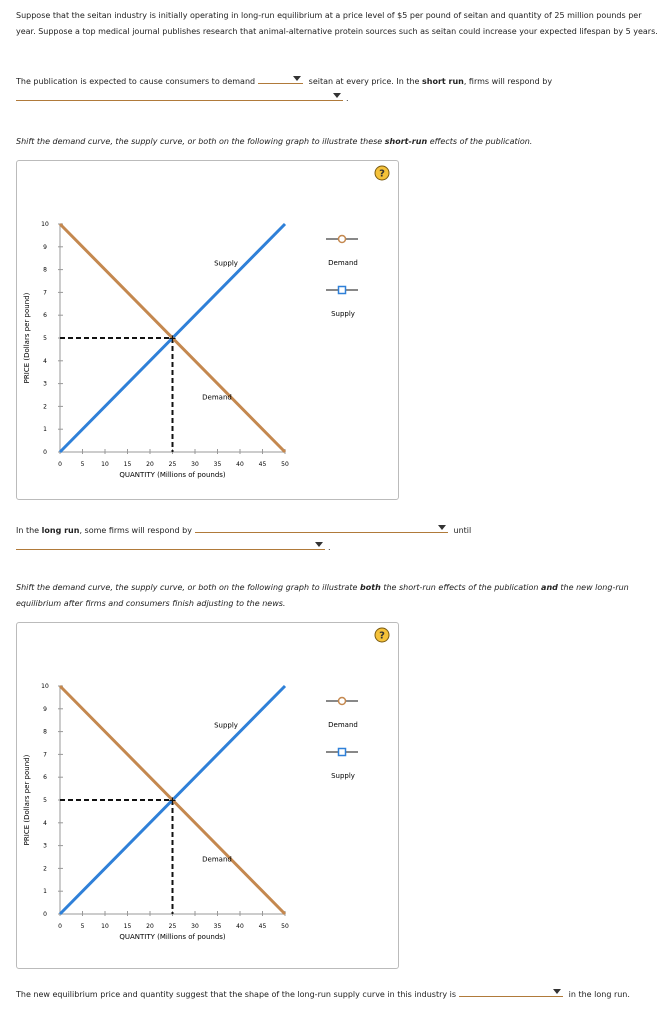  What do you see at coordinates (28, 530) in the screenshot?
I see `text: In the` at bounding box center [28, 530].